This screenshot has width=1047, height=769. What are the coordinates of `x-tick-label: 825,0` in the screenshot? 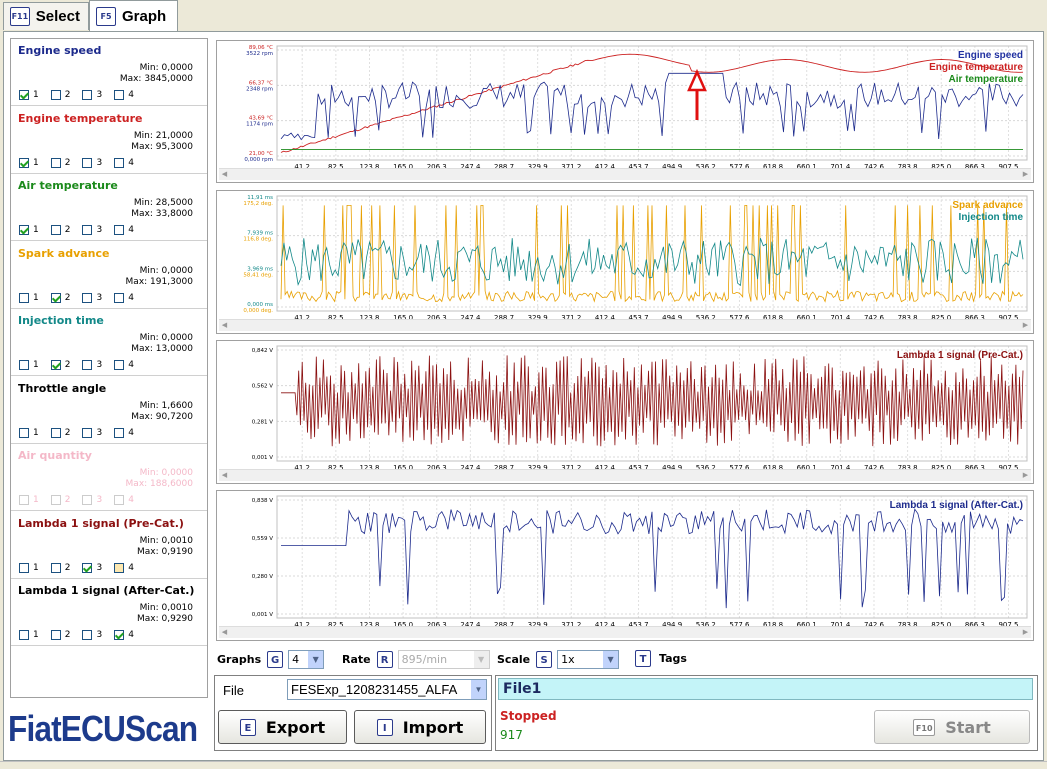 It's located at (941, 167).